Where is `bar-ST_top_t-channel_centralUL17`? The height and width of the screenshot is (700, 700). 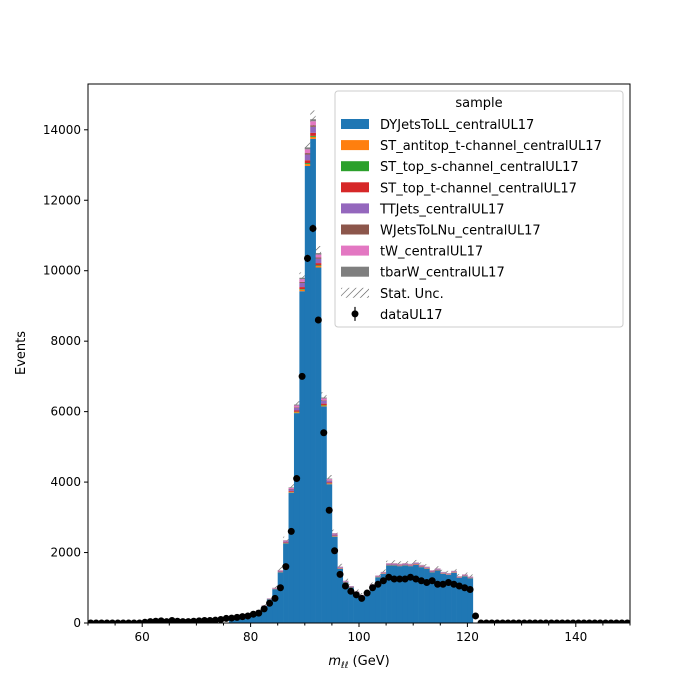
bar-ST_top_t-channel_centralUL17 is located at coordinates (334, 536).